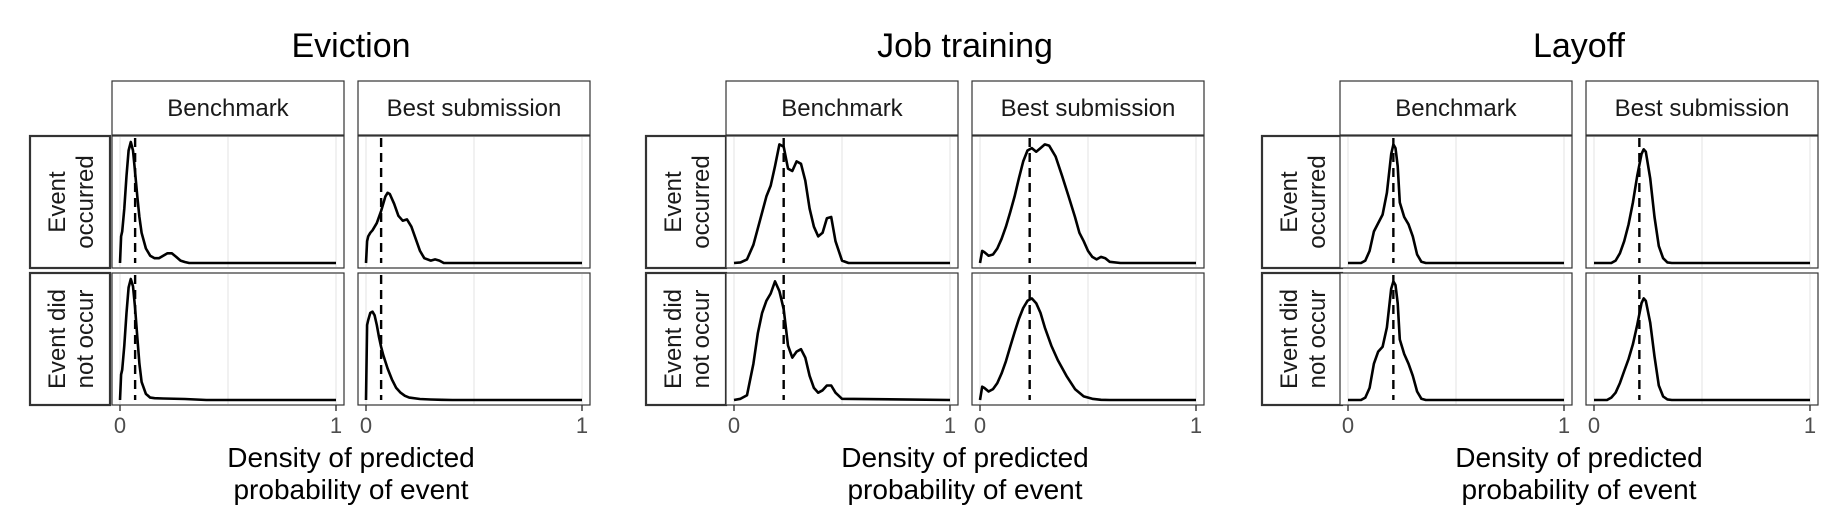 The width and height of the screenshot is (1842, 518). I want to click on chart-title: Eviction, so click(350, 46).